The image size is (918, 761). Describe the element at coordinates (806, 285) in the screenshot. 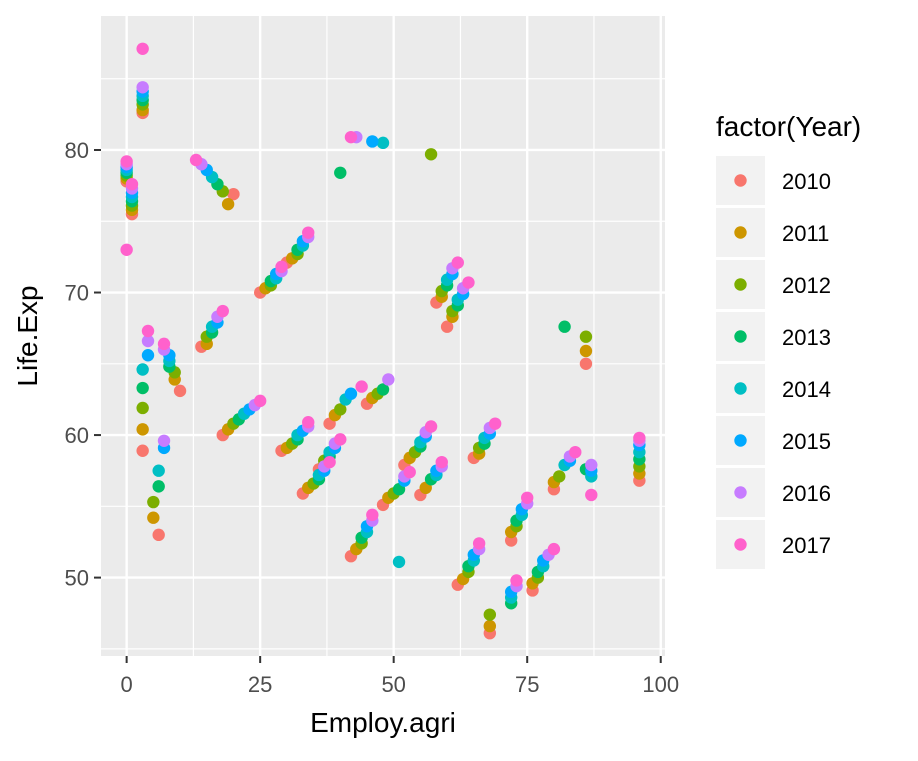

I see `legend-label-2012: 2012` at that location.